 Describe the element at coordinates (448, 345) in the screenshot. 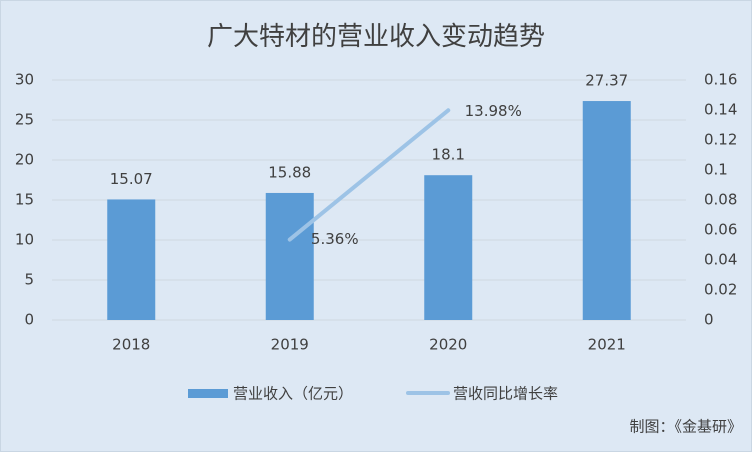

I see `x-tick-label: 2020` at that location.